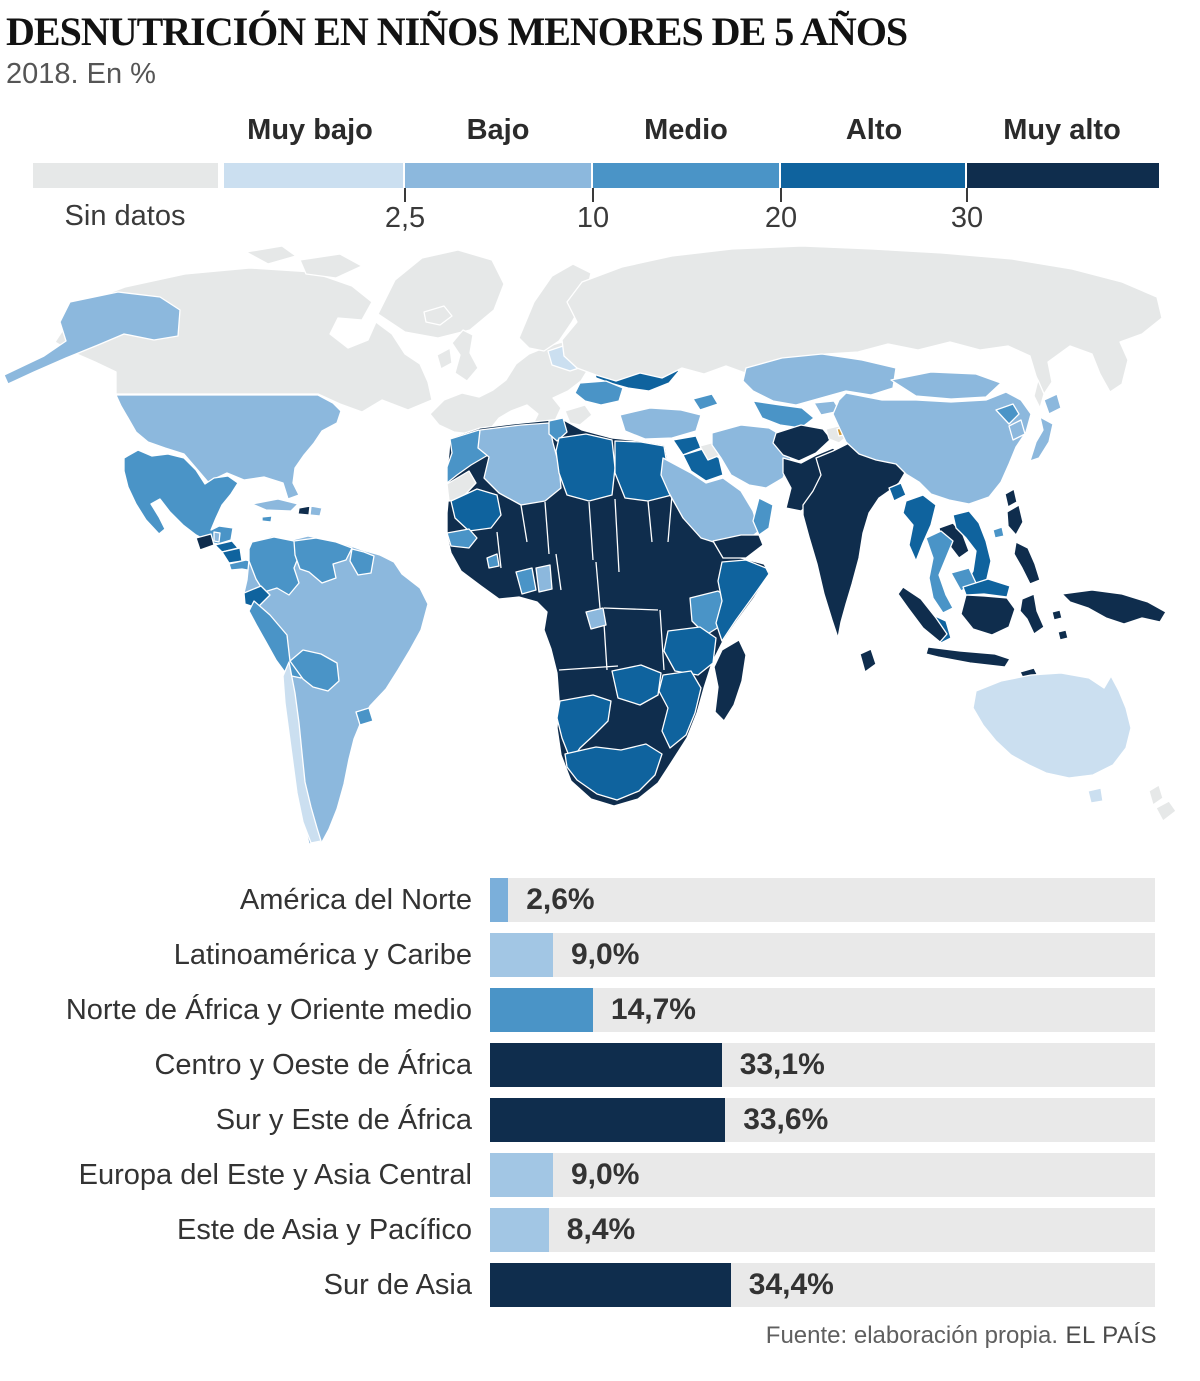  I want to click on country-western-sahara, so click(461, 486).